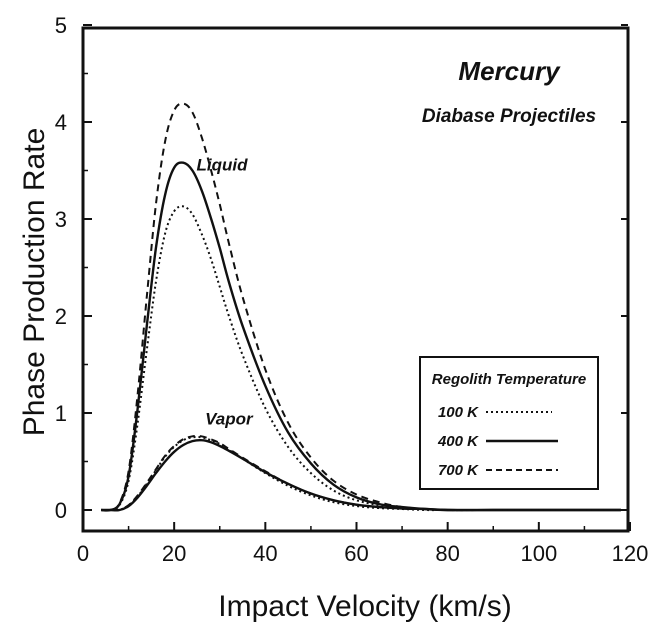 This screenshot has width=651, height=626. Describe the element at coordinates (630, 553) in the screenshot. I see `x-tick-label: 120` at that location.